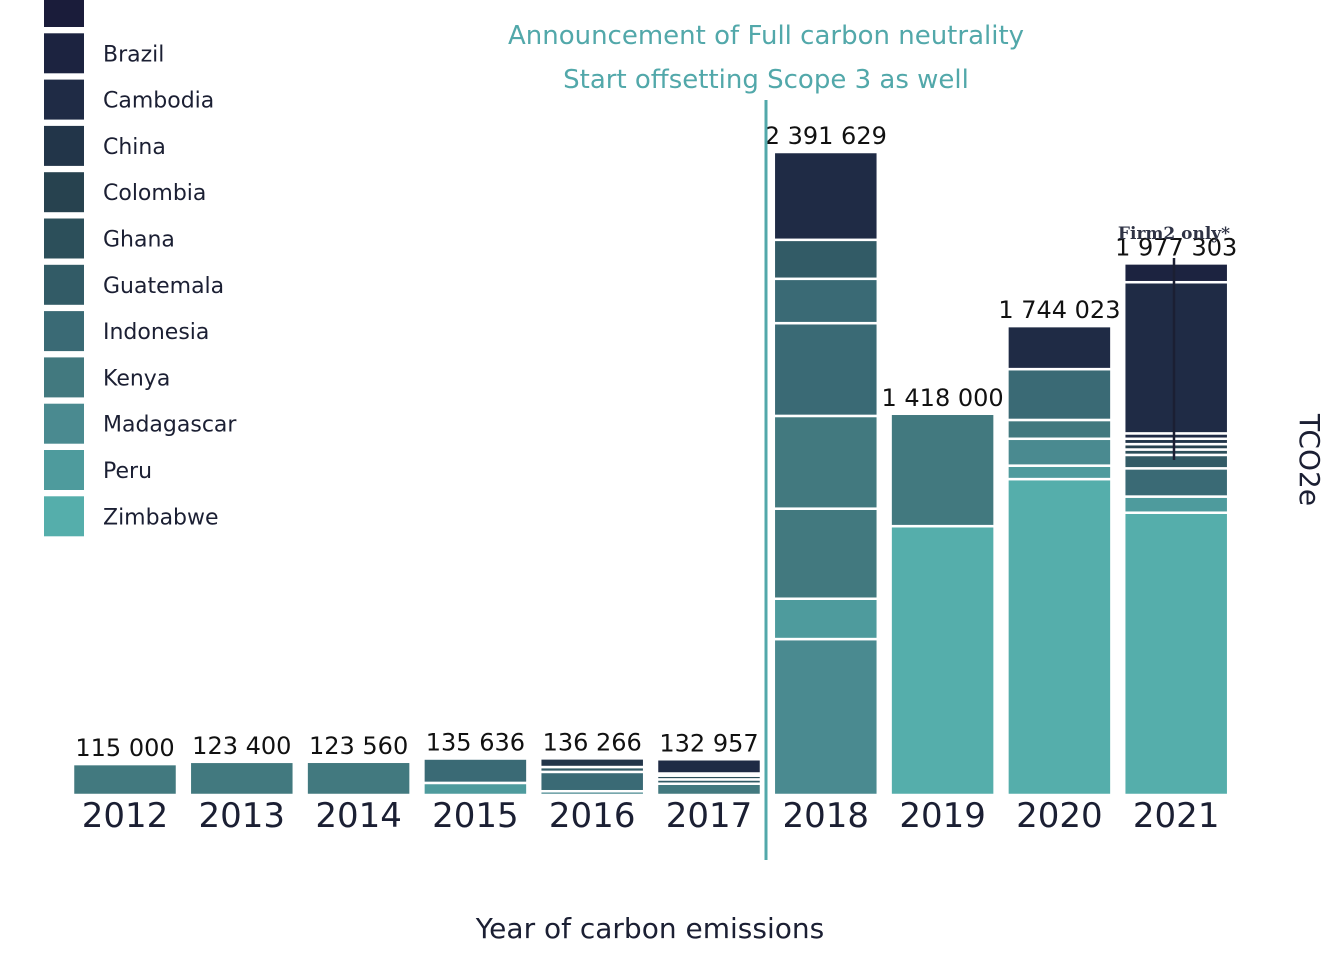  I want to click on year-tick-label: 2018, so click(826, 816).